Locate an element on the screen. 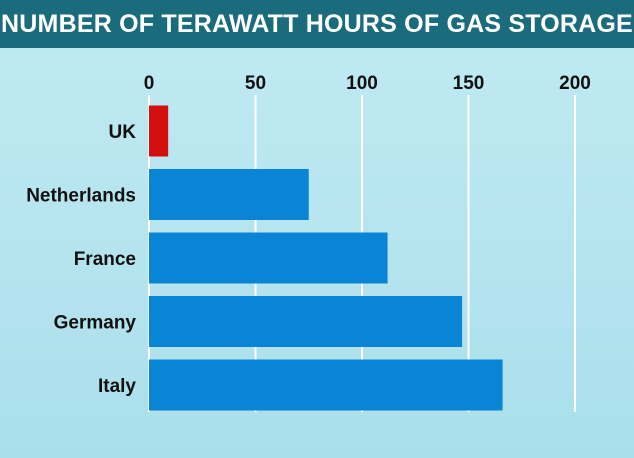 This screenshot has width=634, height=458. chart-title-bar: NUMBER OF TERAWATT HOURS OF GAS STORAGE is located at coordinates (317, 24).